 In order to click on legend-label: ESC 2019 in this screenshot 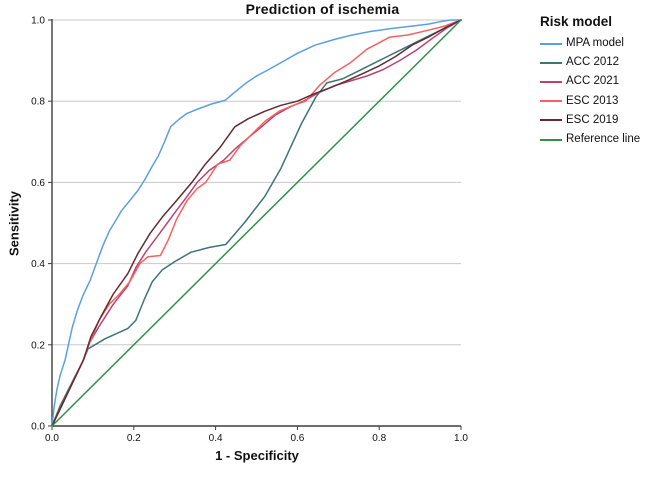, I will do `click(592, 119)`.